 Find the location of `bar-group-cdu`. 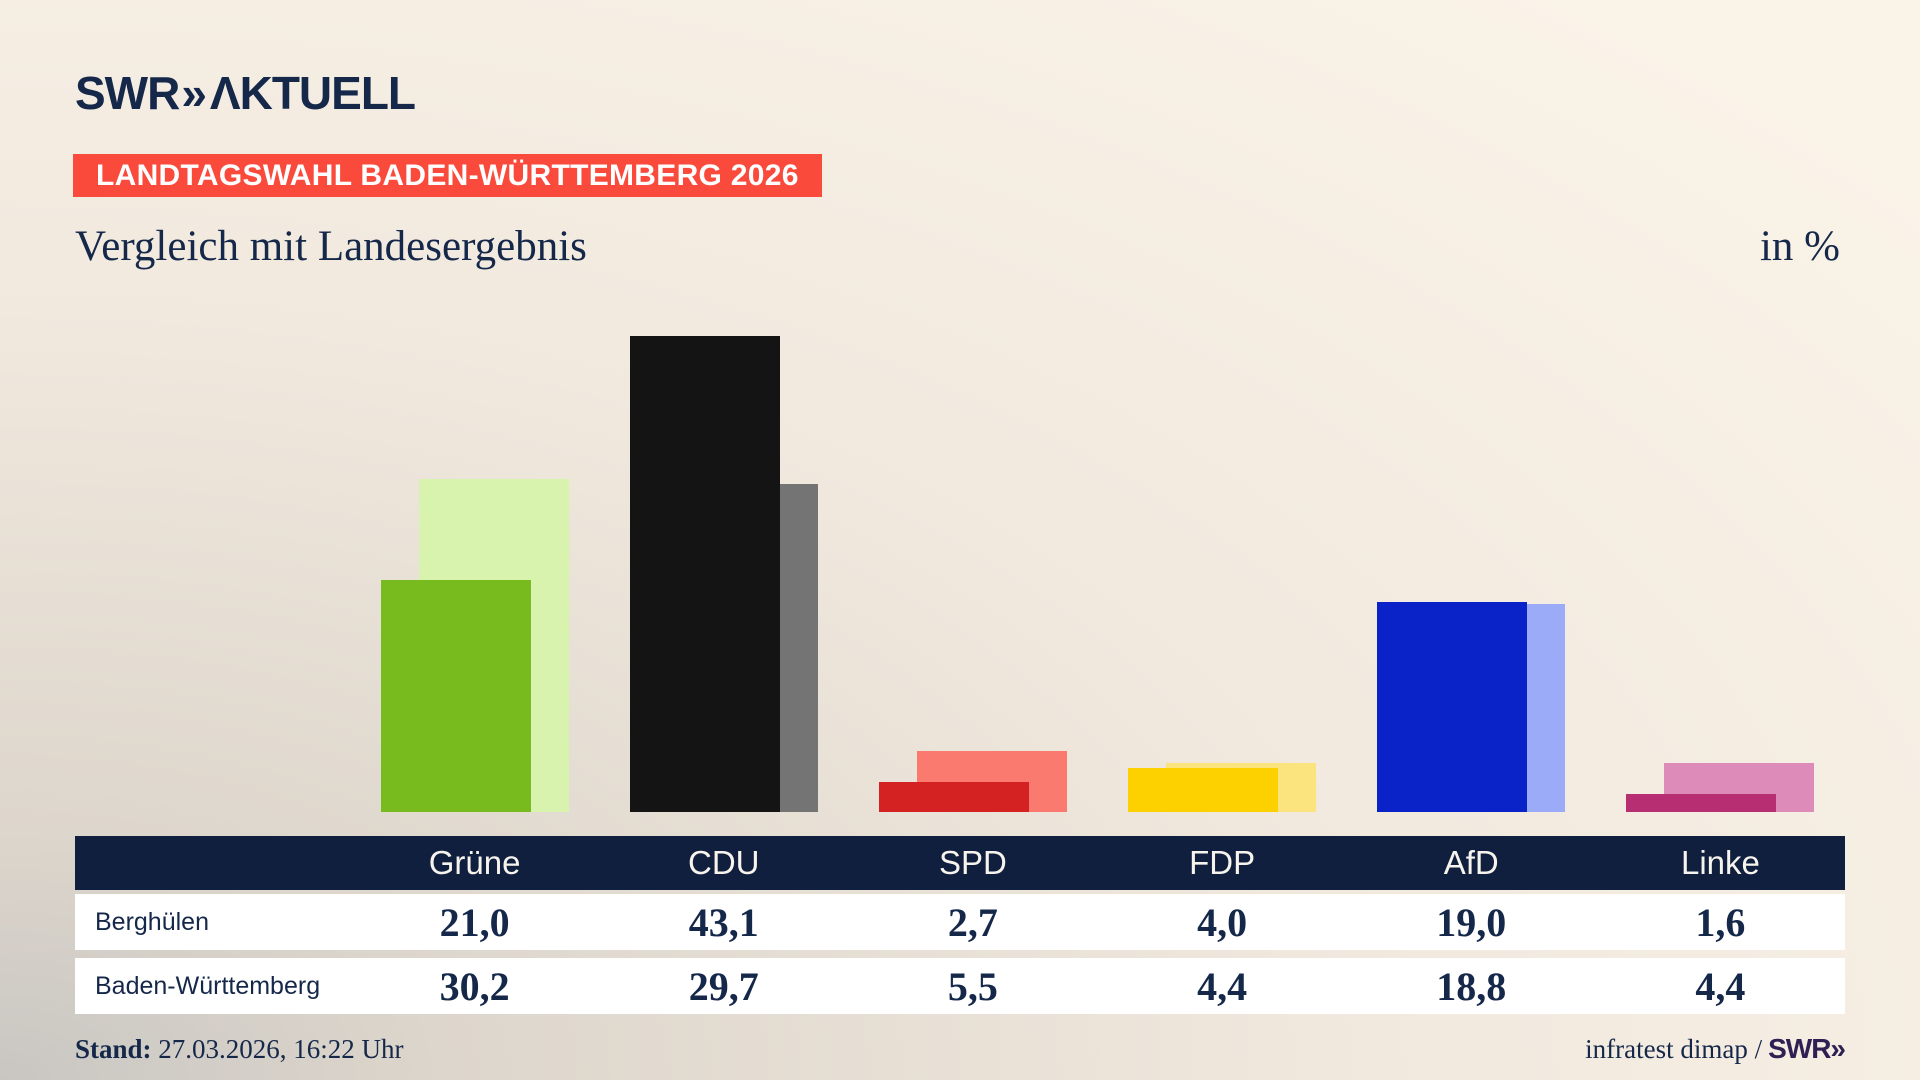

bar-group-cdu is located at coordinates (723, 541).